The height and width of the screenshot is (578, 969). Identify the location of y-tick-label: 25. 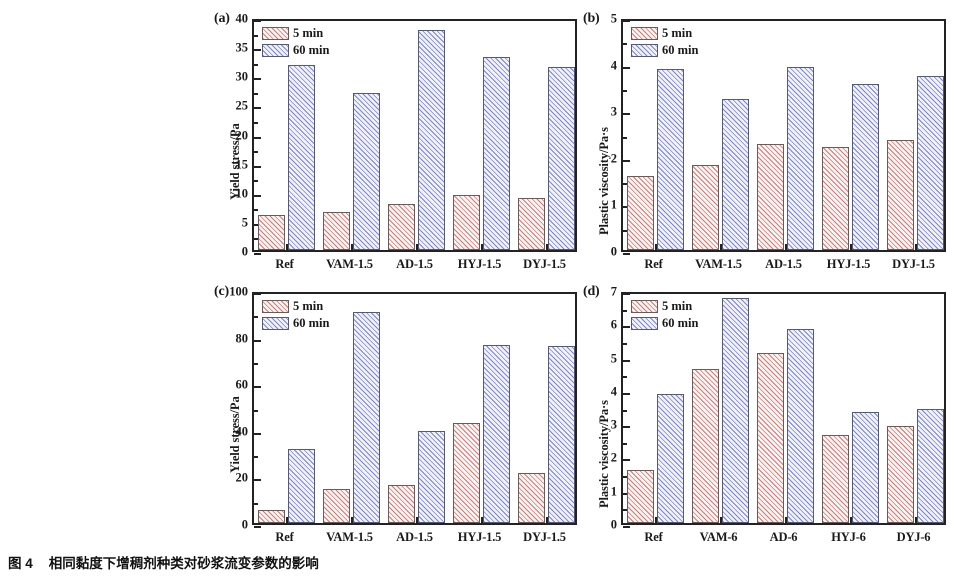
(242, 105).